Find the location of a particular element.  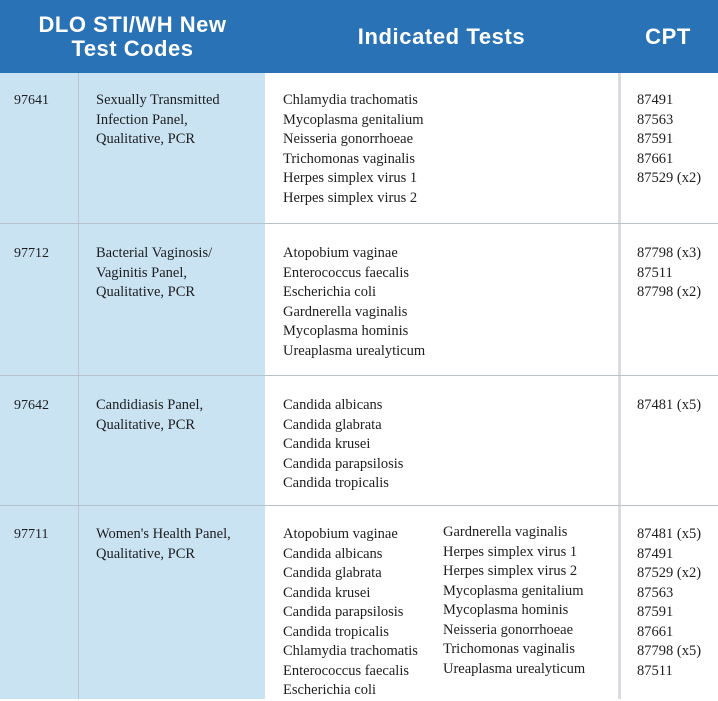

test-code: 97712 is located at coordinates (31, 254).